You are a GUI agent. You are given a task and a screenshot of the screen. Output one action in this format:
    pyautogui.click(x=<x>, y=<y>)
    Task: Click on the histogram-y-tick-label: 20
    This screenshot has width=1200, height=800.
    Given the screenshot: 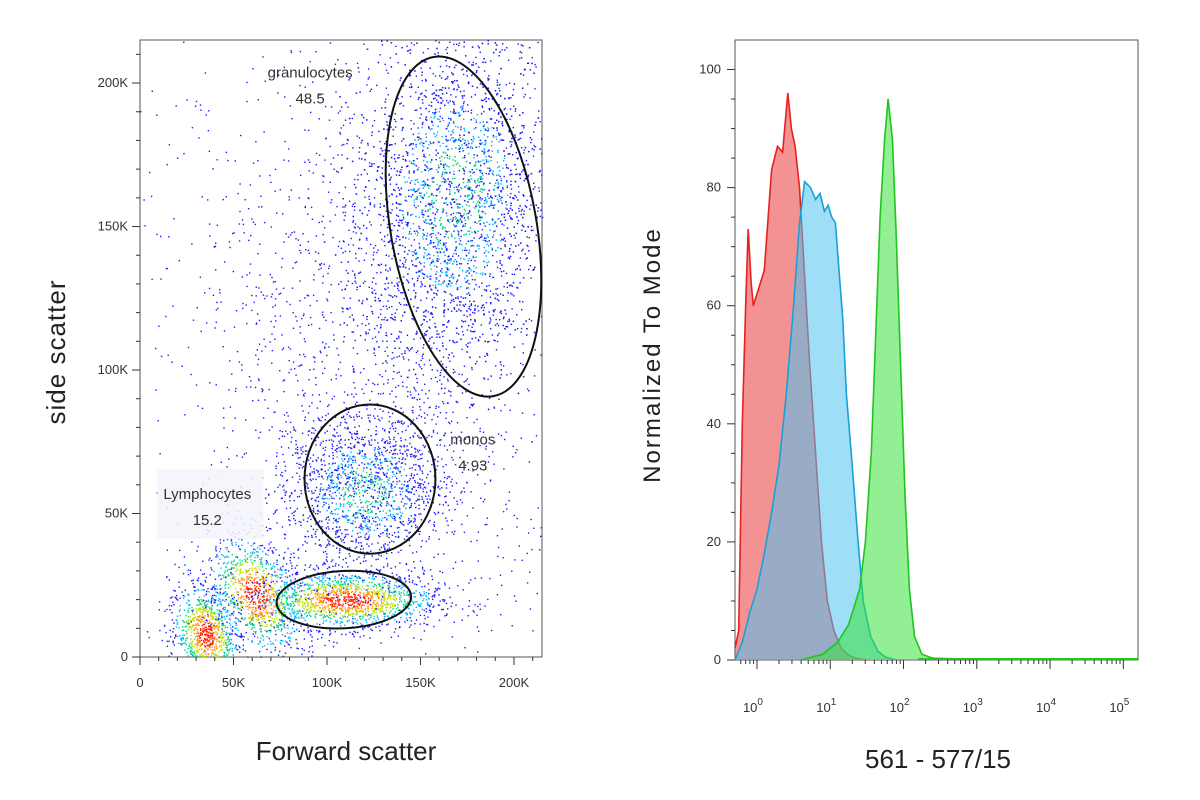 What is the action you would take?
    pyautogui.click(x=714, y=541)
    